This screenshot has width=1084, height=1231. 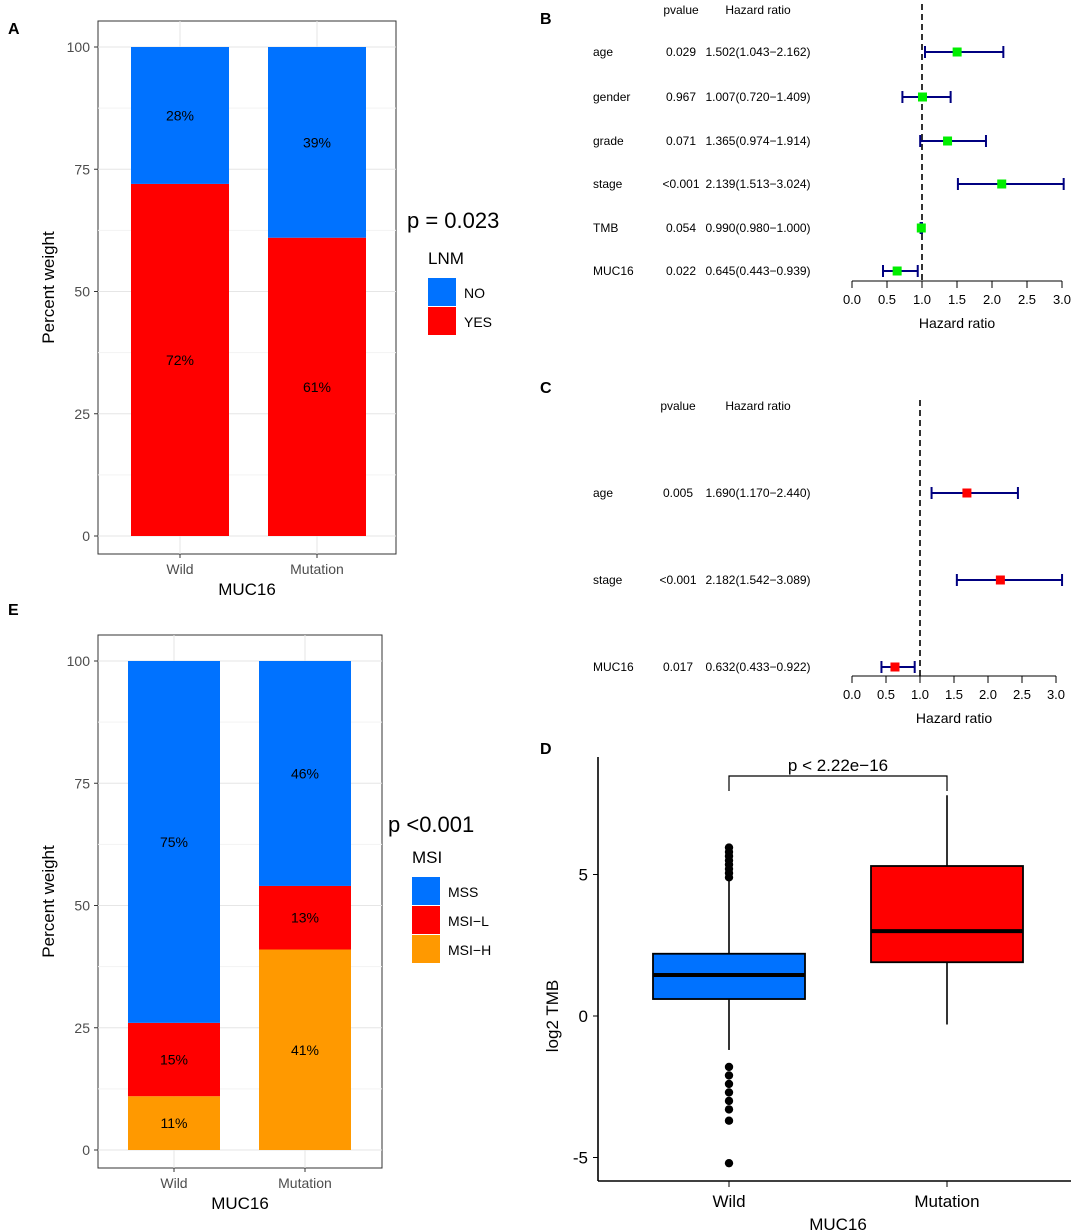 I want to click on bar-segment-wild-yes, so click(x=180, y=360).